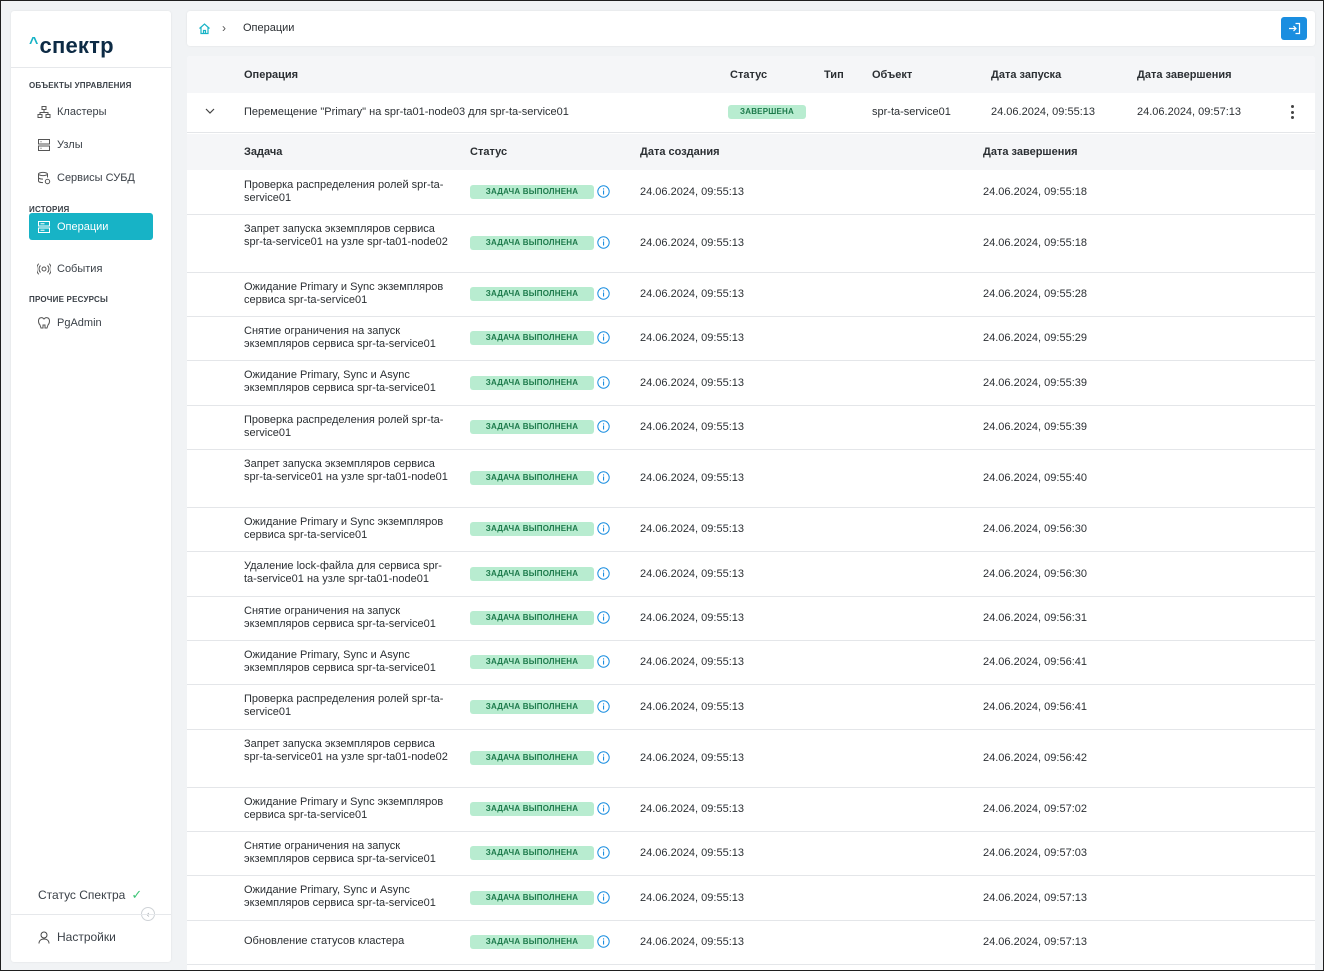 Image resolution: width=1324 pixels, height=971 pixels. I want to click on sidebar-item-db-services: Сервисы СУБД, so click(91, 178).